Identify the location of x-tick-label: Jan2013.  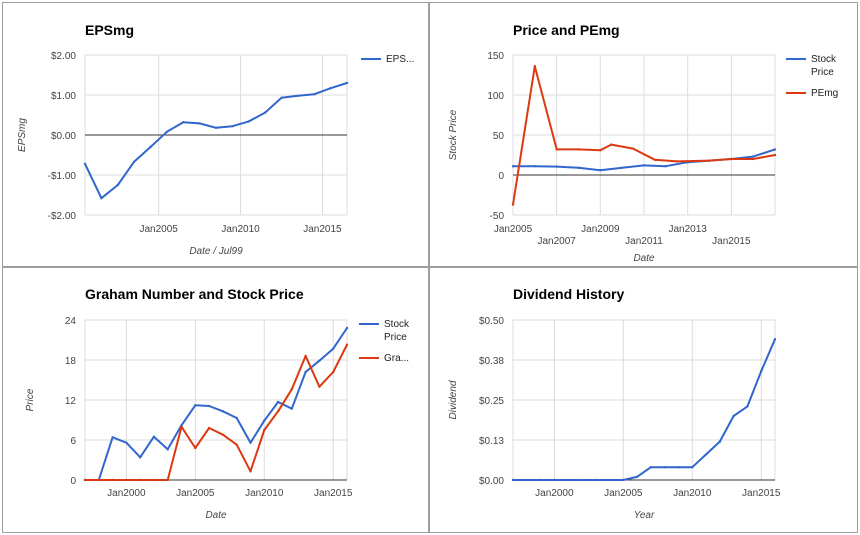
(687, 229).